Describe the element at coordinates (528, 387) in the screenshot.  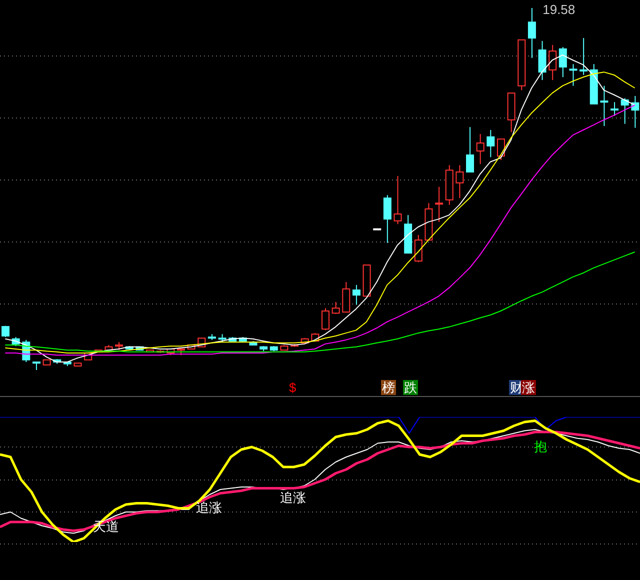
I see `text: 涨` at that location.